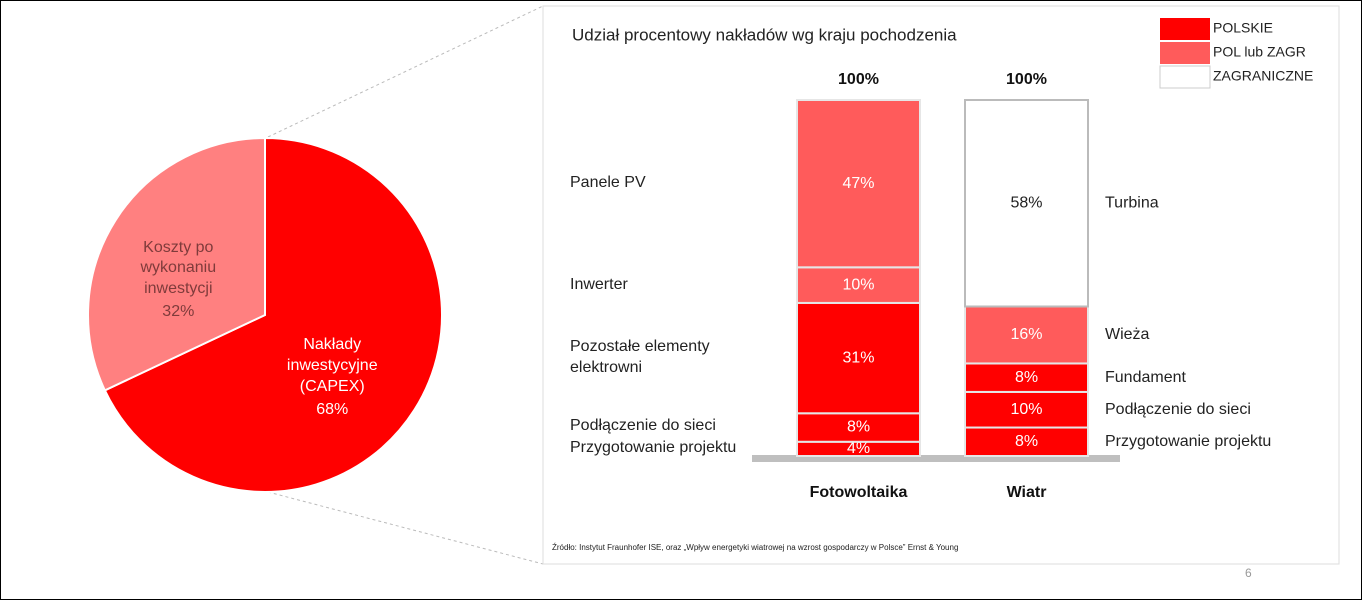 The image size is (1362, 600). I want to click on segment-name-box: Przygotowanie projektu, so click(653, 448).